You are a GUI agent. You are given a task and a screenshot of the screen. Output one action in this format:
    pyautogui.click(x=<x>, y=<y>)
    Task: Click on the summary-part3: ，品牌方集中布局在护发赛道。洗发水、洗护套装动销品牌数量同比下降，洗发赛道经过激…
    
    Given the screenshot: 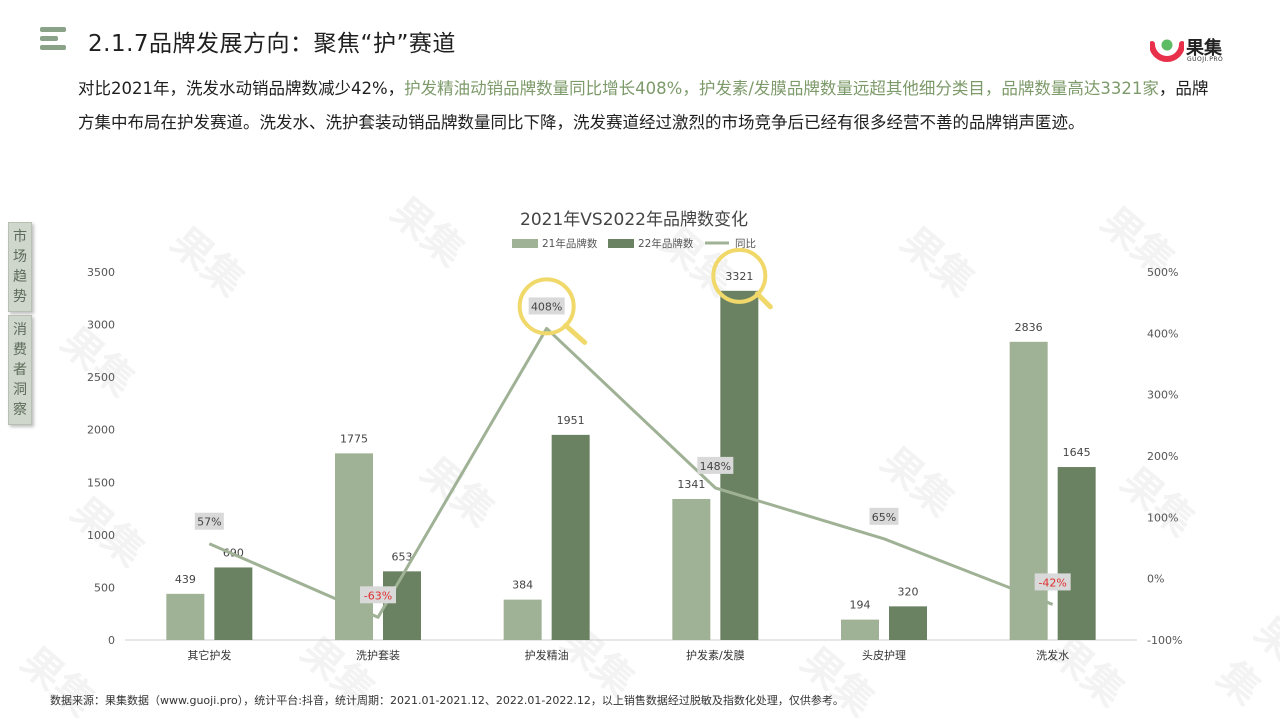 What is the action you would take?
    pyautogui.click(x=643, y=105)
    